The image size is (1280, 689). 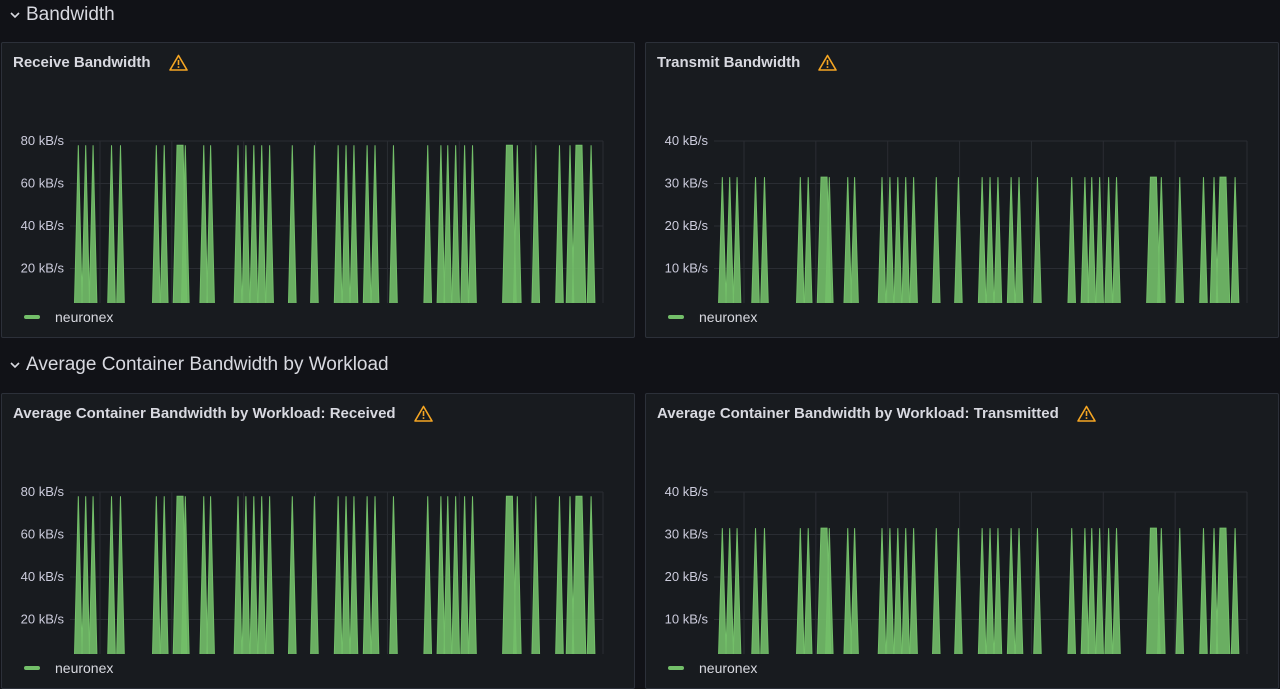 What do you see at coordinates (43, 491) in the screenshot?
I see `y-tick-label: 80 kB/s` at bounding box center [43, 491].